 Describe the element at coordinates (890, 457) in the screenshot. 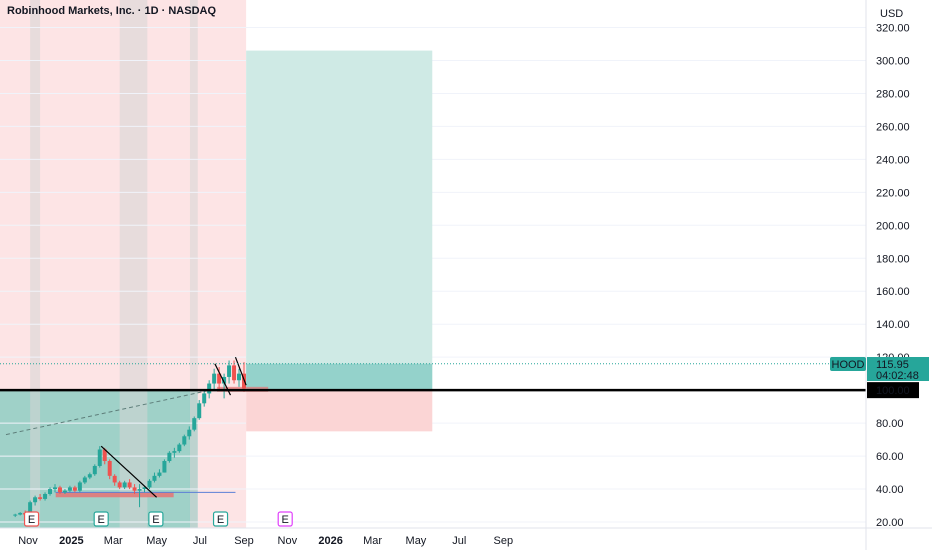

I see `y-tick-label: 60.00` at that location.